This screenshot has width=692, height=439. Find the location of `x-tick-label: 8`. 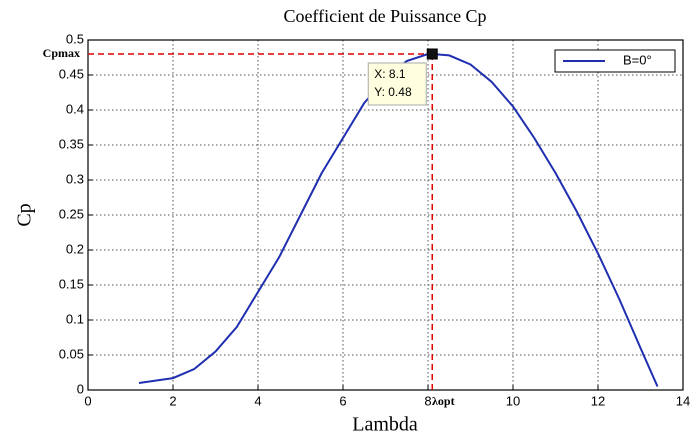

x-tick-label: 8 is located at coordinates (427, 400).